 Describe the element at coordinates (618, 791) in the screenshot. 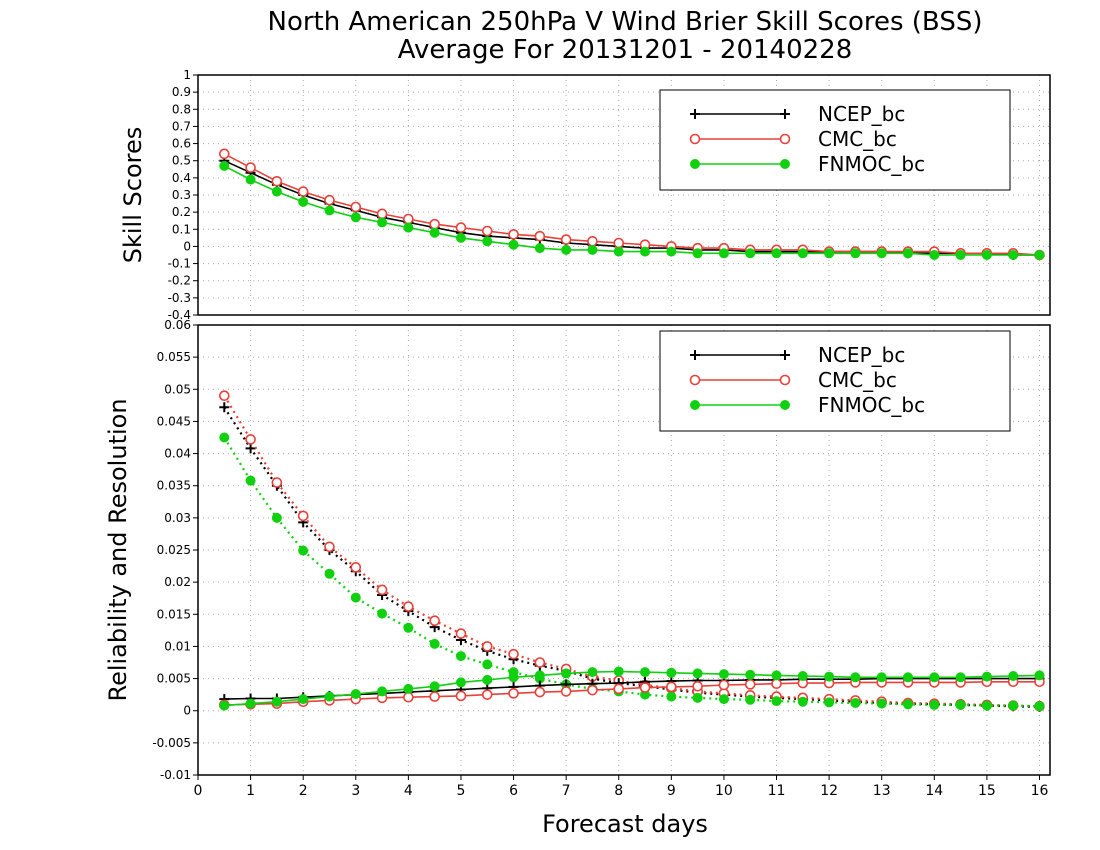

I see `x-tick-label: 8` at that location.